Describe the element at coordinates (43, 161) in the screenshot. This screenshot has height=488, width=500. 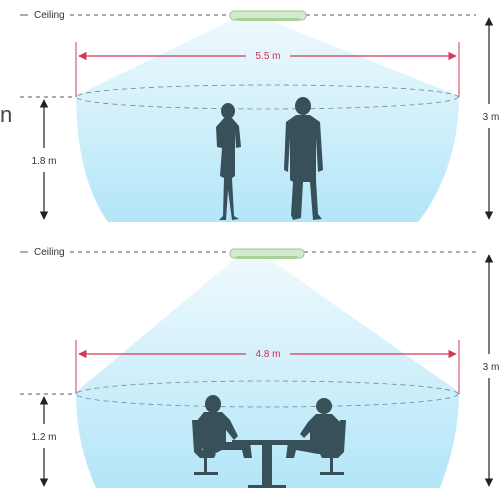
I see `sensor-height-label: 1.8 m` at that location.